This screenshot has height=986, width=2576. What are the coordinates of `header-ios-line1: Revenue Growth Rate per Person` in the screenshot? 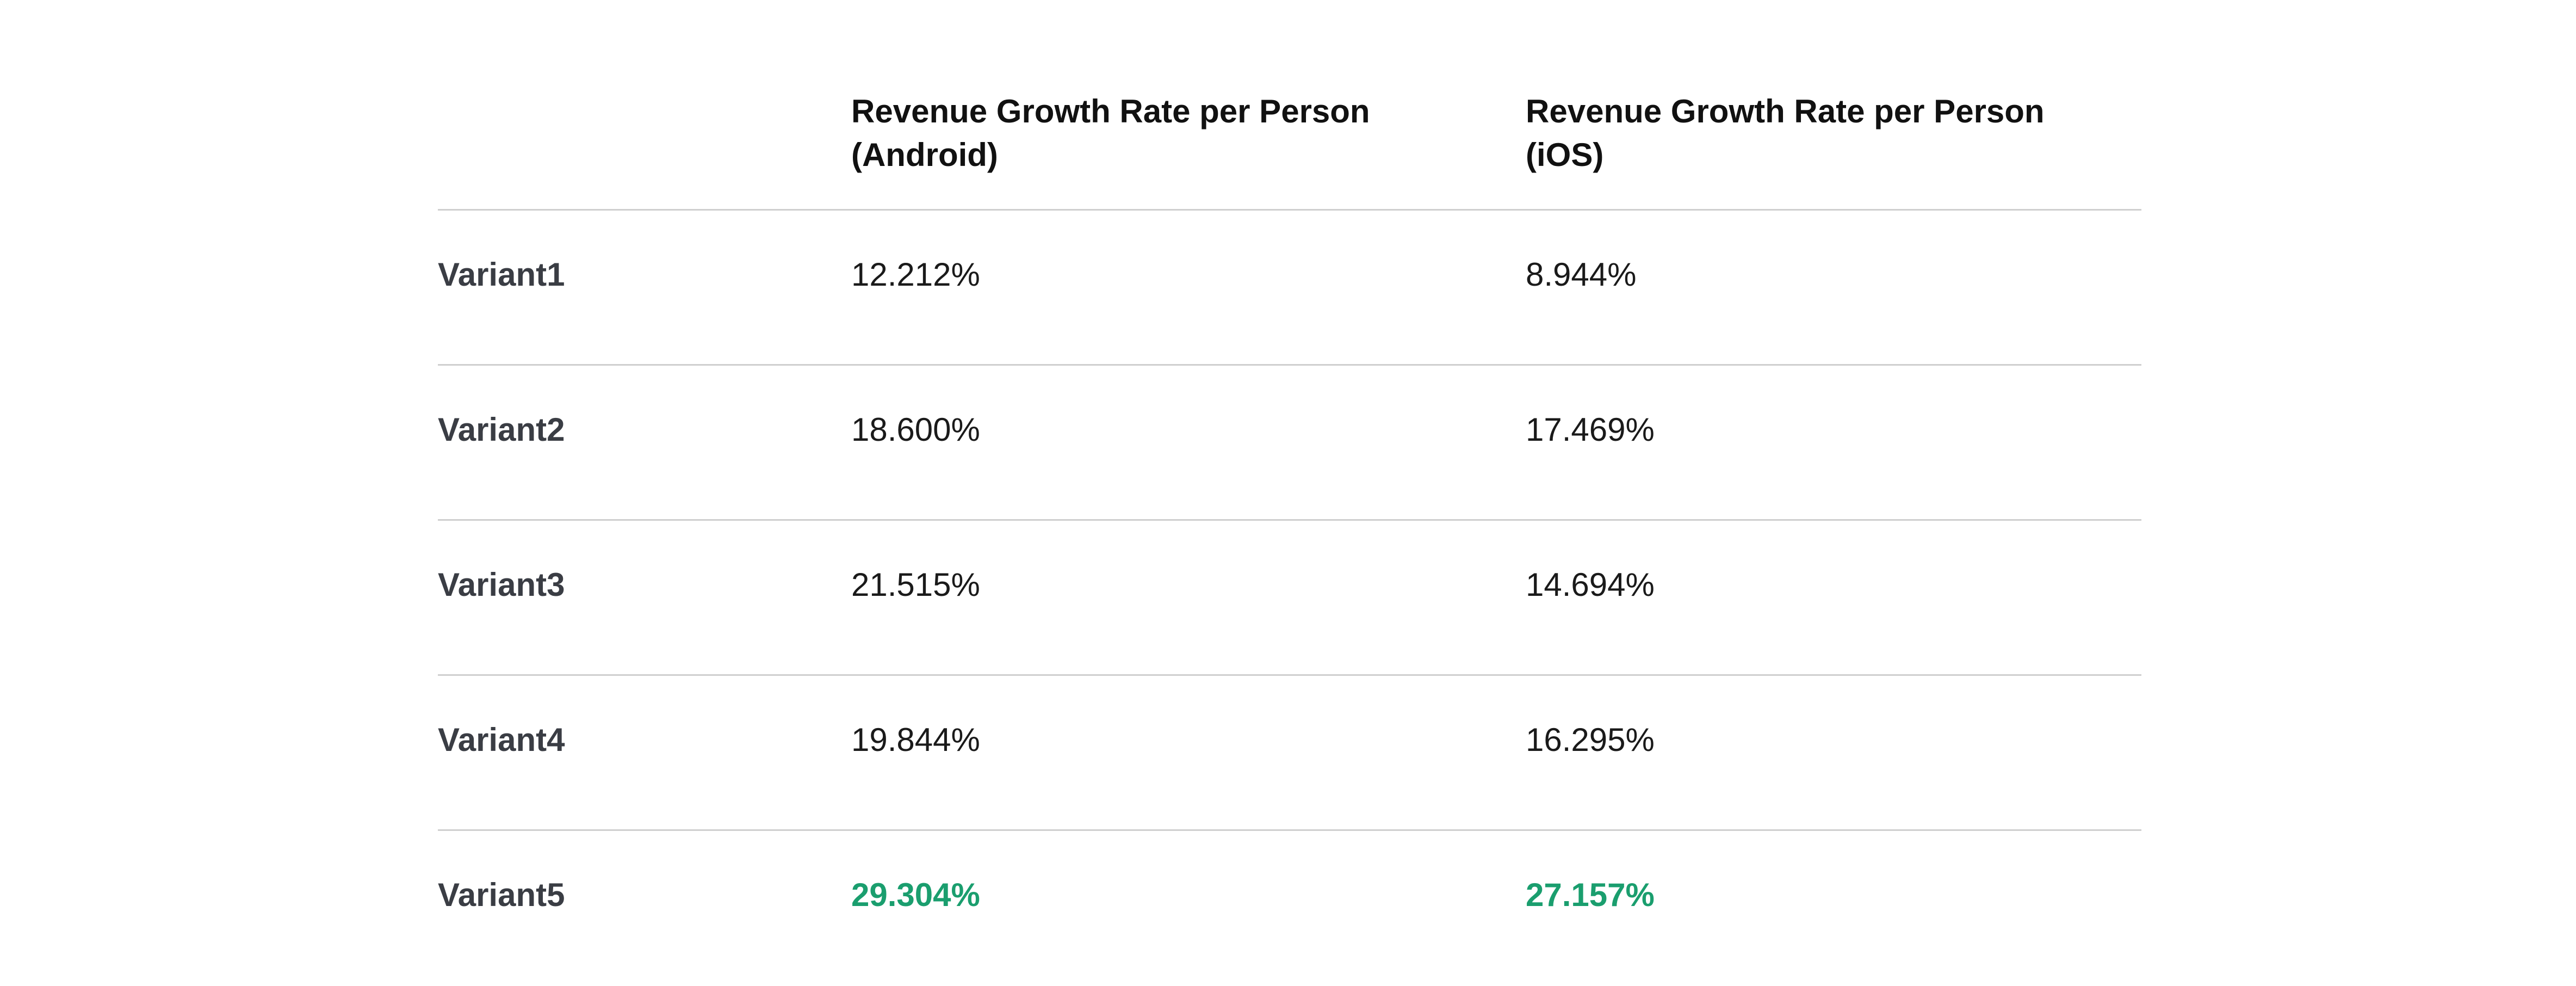 It's located at (1785, 111).